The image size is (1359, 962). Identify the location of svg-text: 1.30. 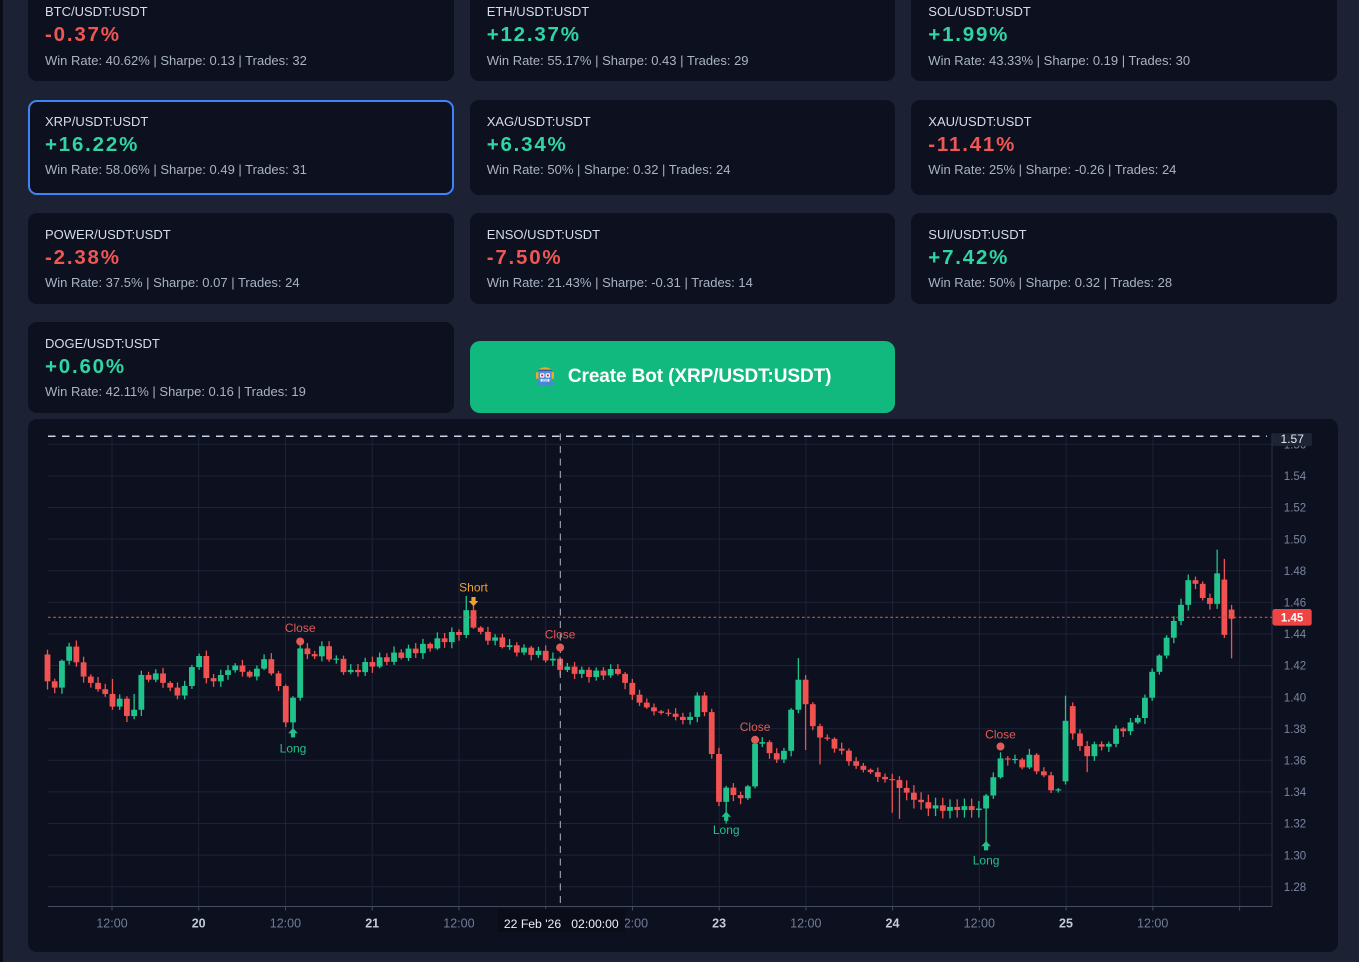
(1295, 856).